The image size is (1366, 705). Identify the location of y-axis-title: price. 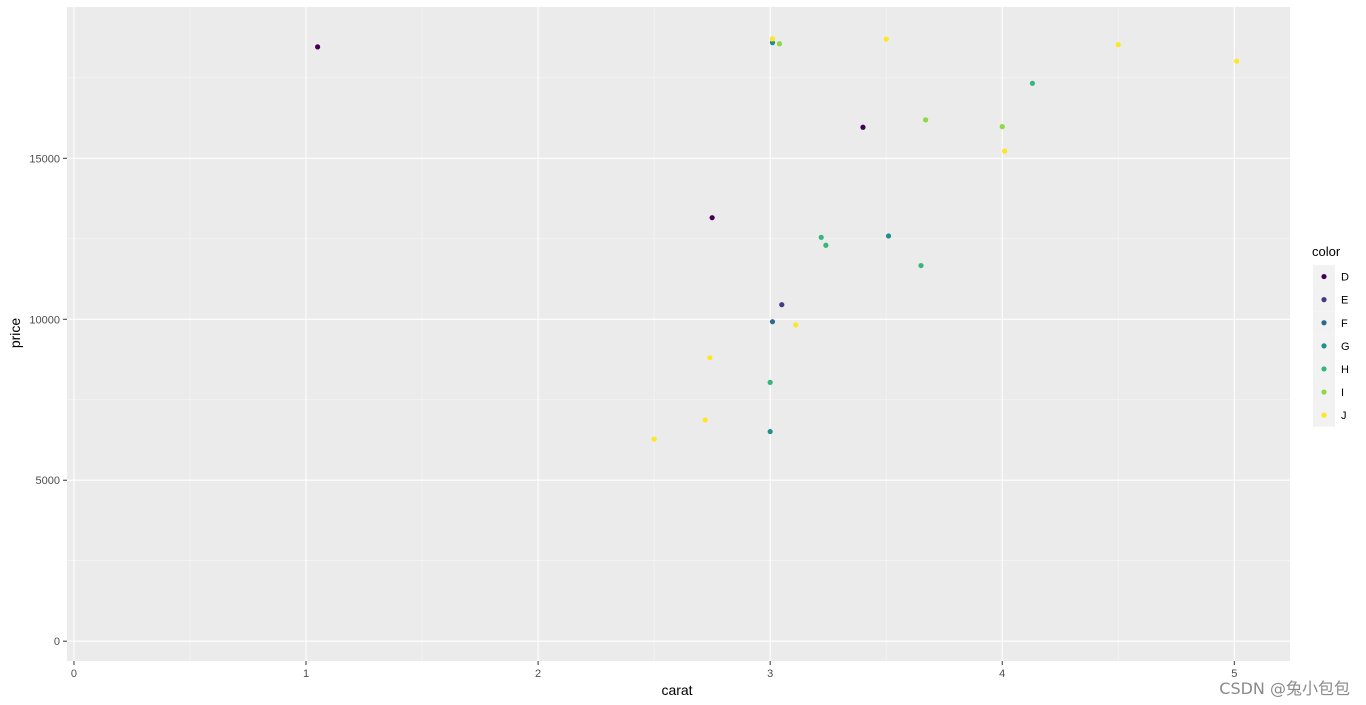
(15, 333).